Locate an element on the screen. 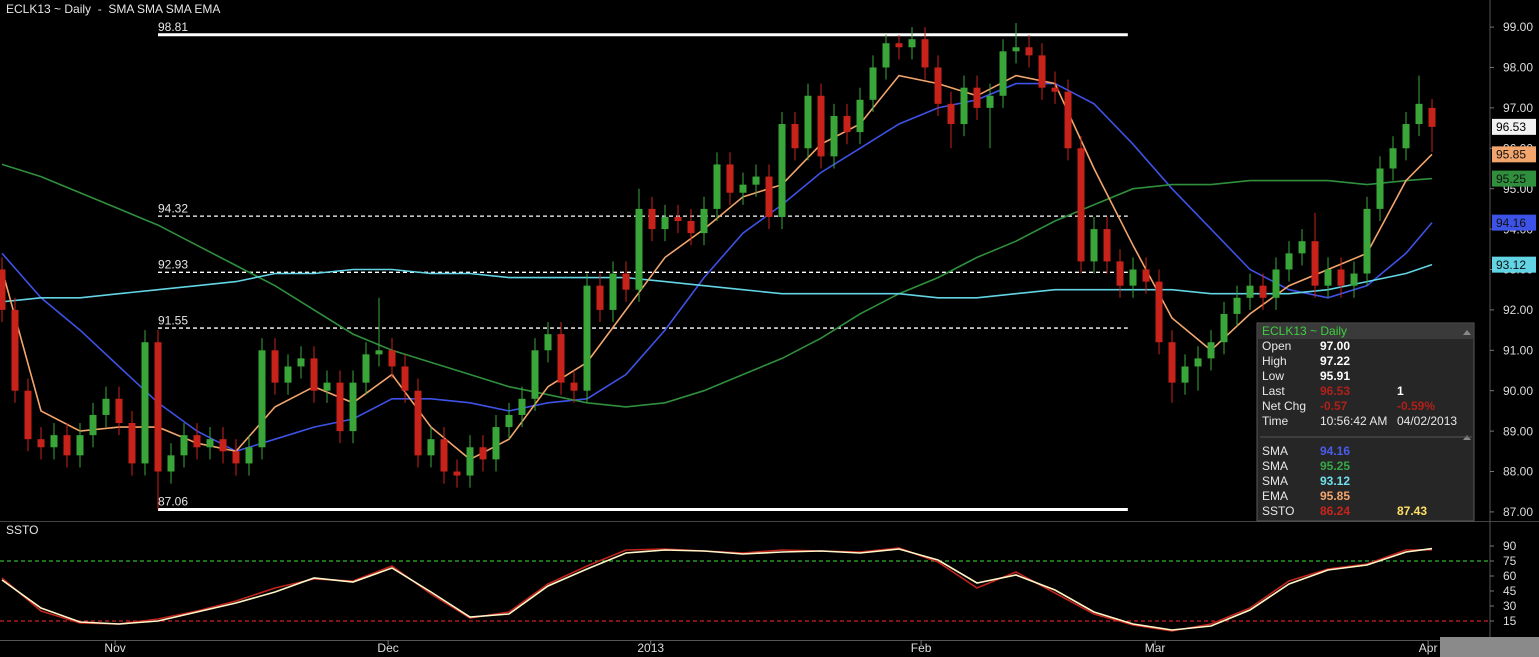  value-badge-label: 95.85 is located at coordinates (1511, 155).